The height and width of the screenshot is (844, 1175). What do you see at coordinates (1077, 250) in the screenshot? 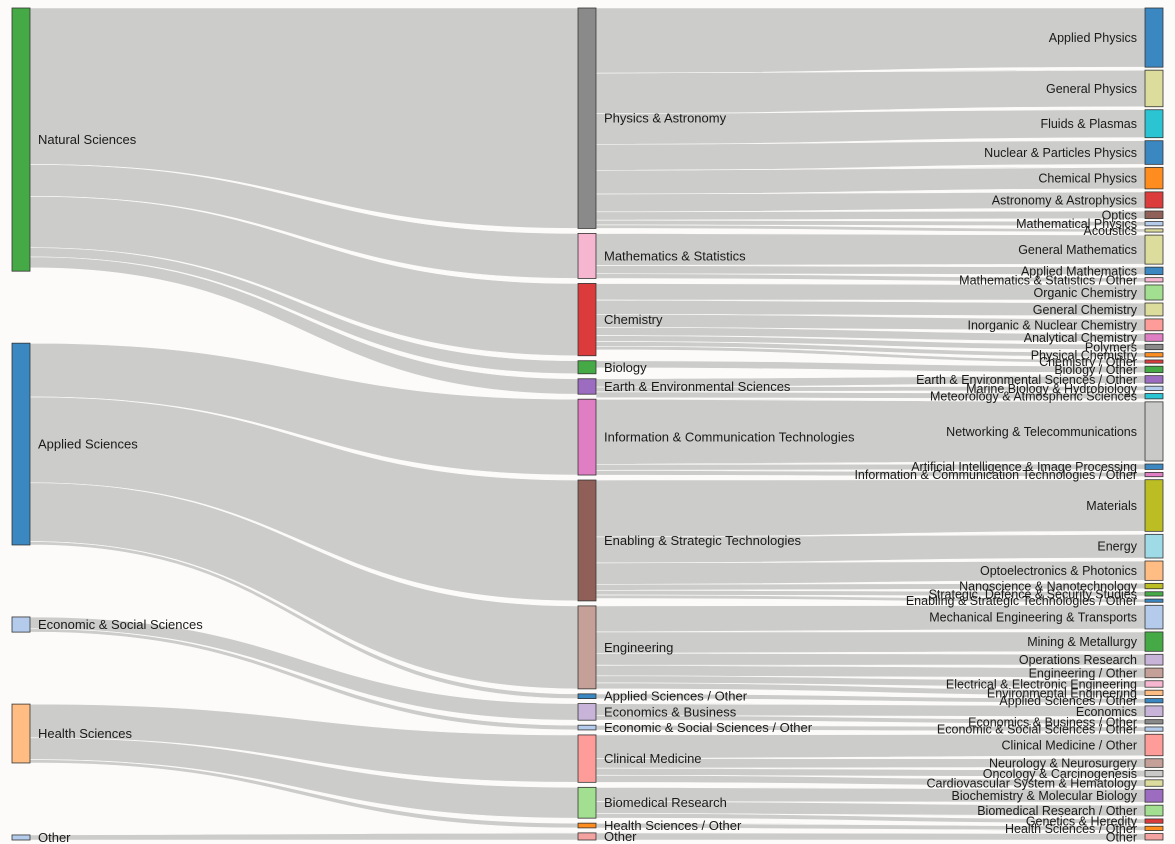
I see `node-label-general-mathematics: General Mathematics` at bounding box center [1077, 250].